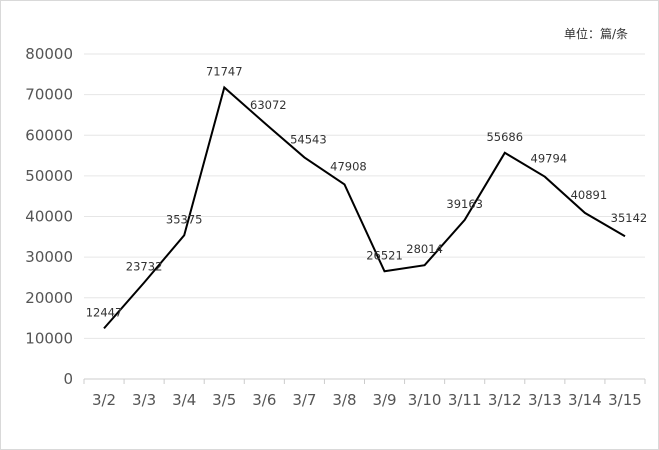 Image resolution: width=659 pixels, height=450 pixels. What do you see at coordinates (549, 159) in the screenshot?
I see `data-label: 49794` at bounding box center [549, 159].